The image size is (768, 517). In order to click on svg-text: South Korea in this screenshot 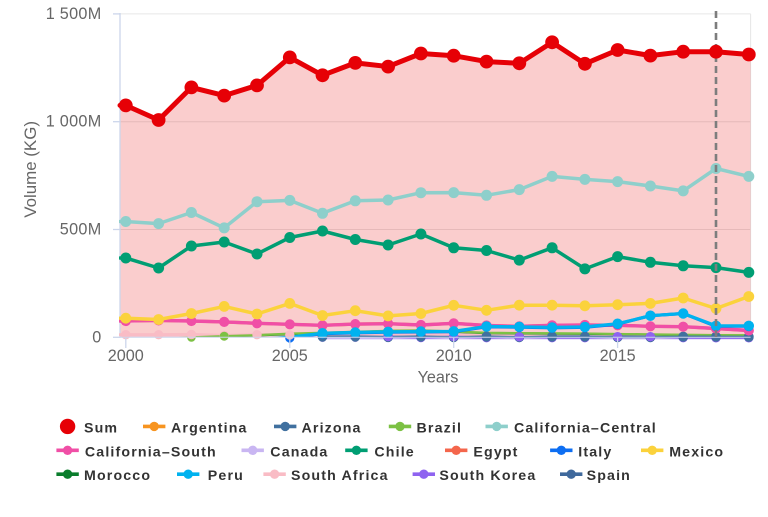, I will do `click(487, 476)`.